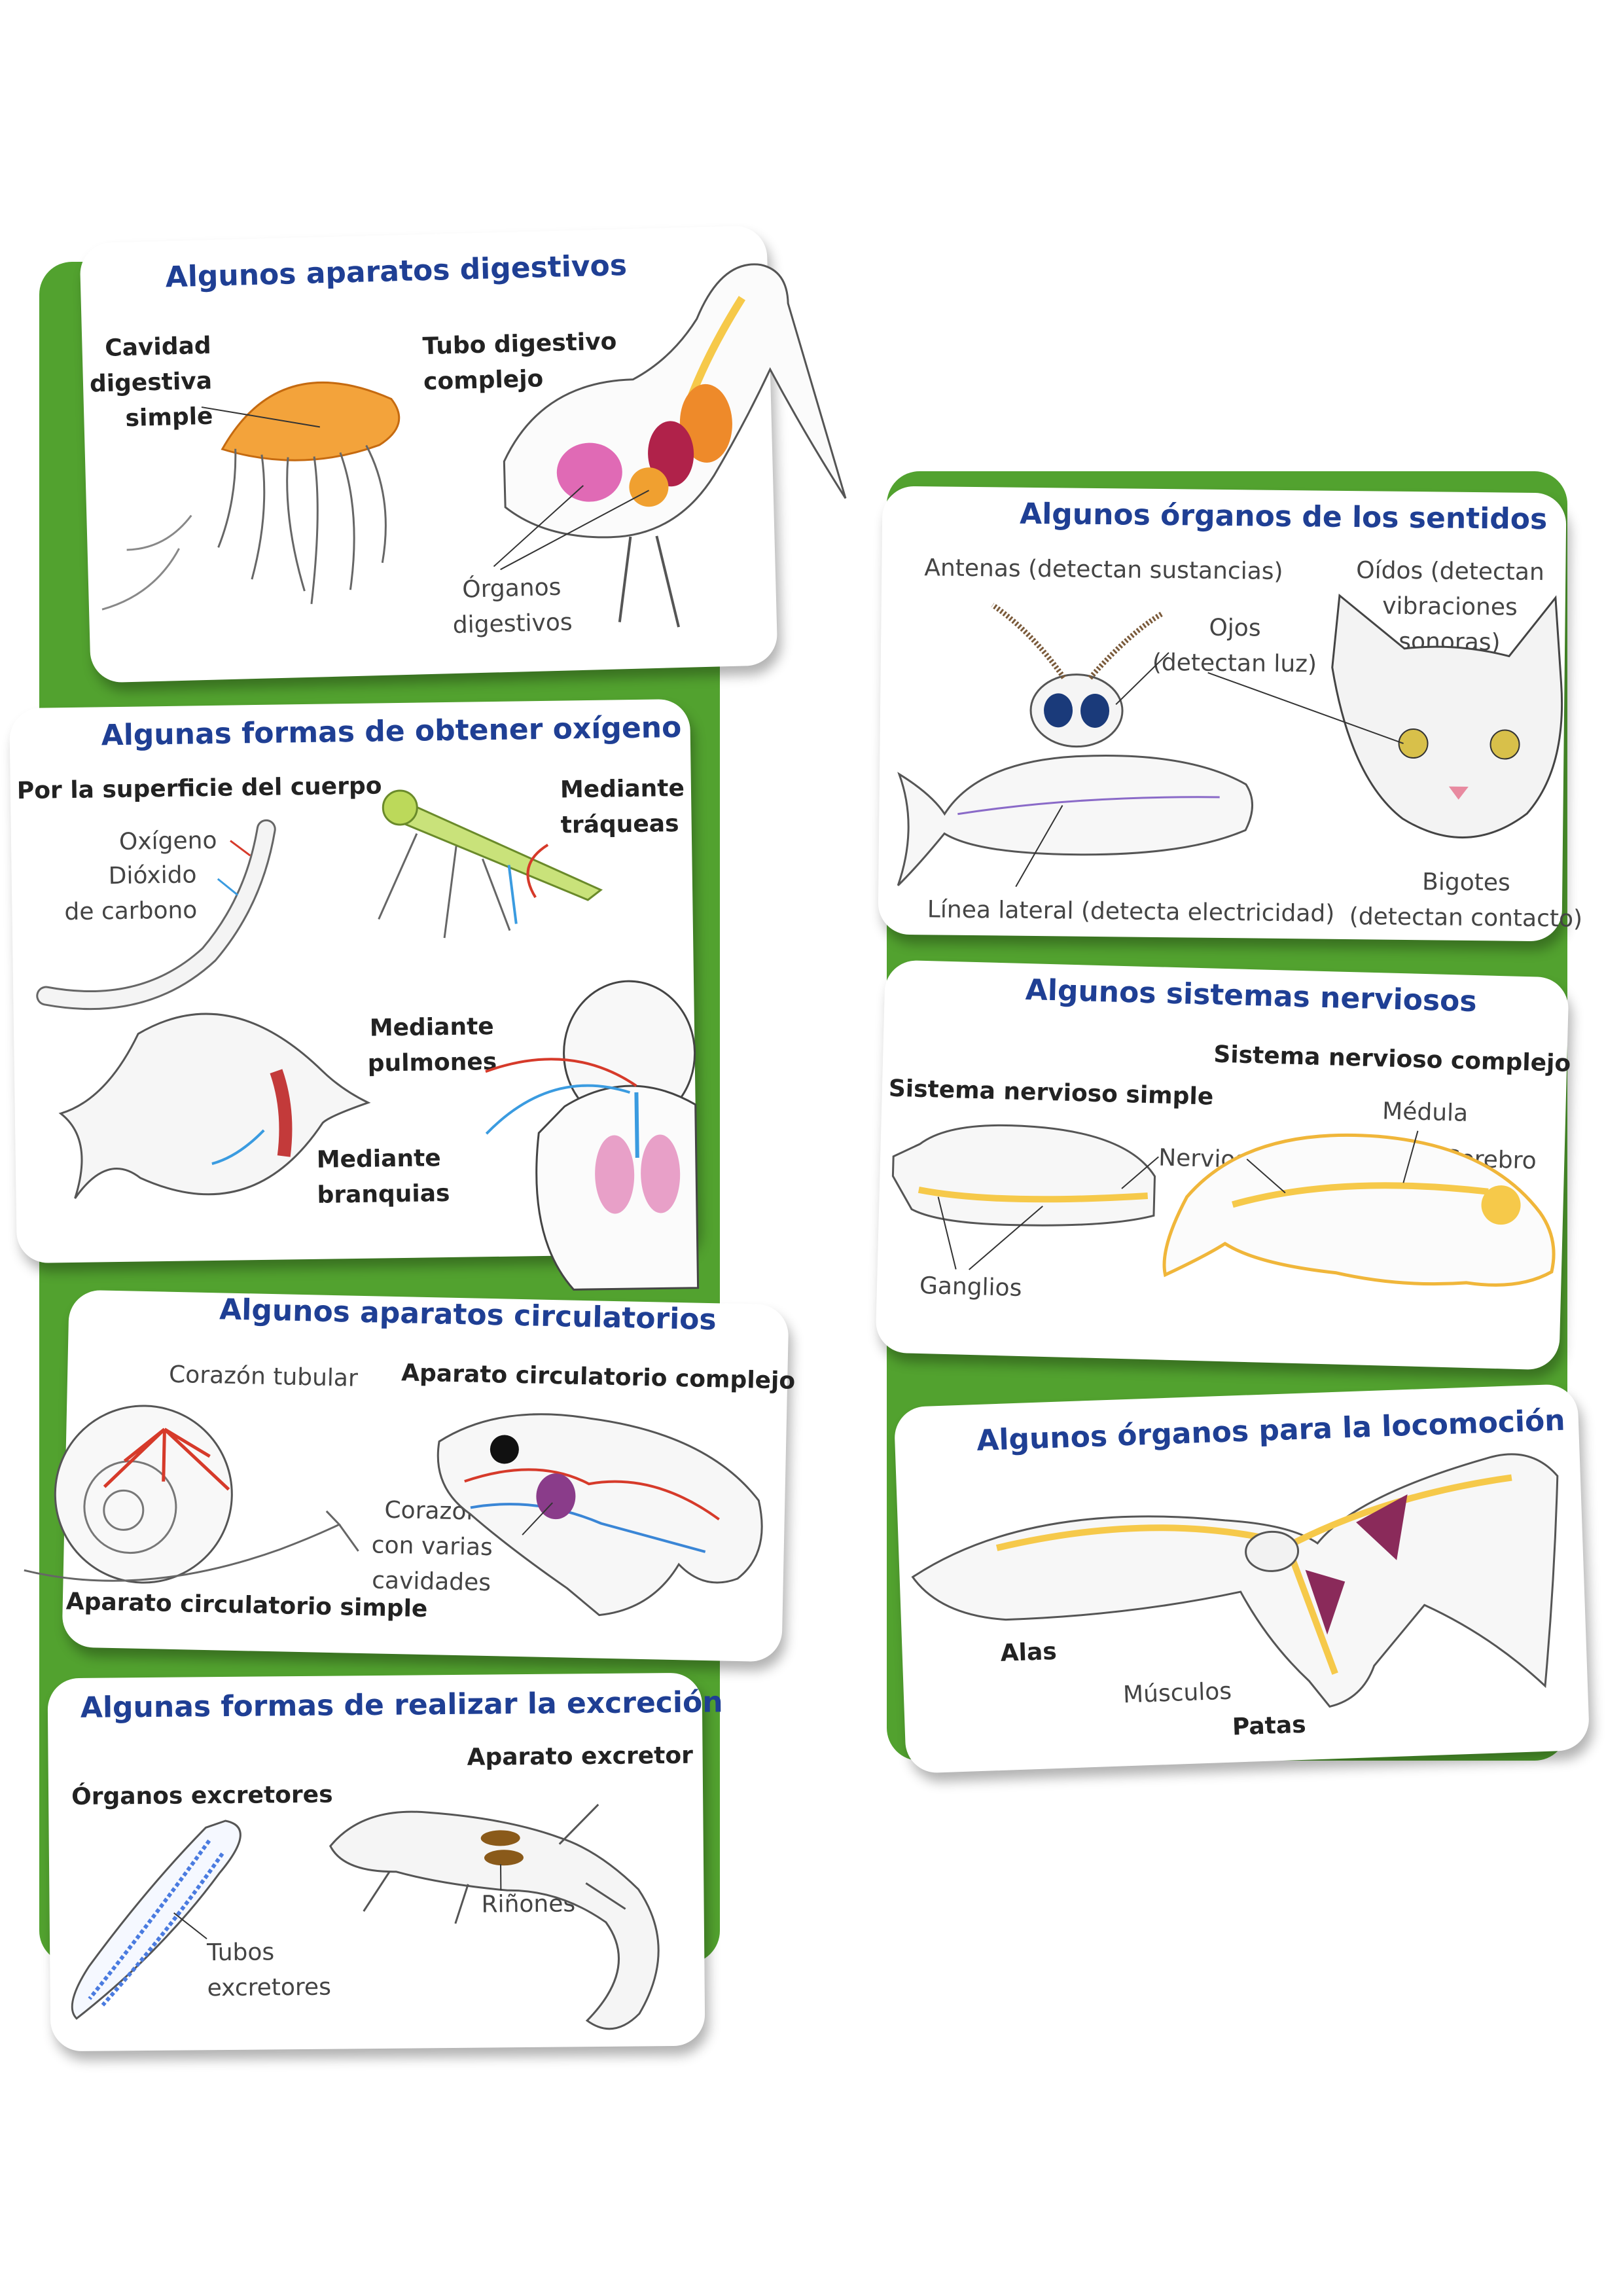 The height and width of the screenshot is (2296, 1623). Describe the element at coordinates (490, 864) in the screenshot. I see `insect-illustration` at that location.